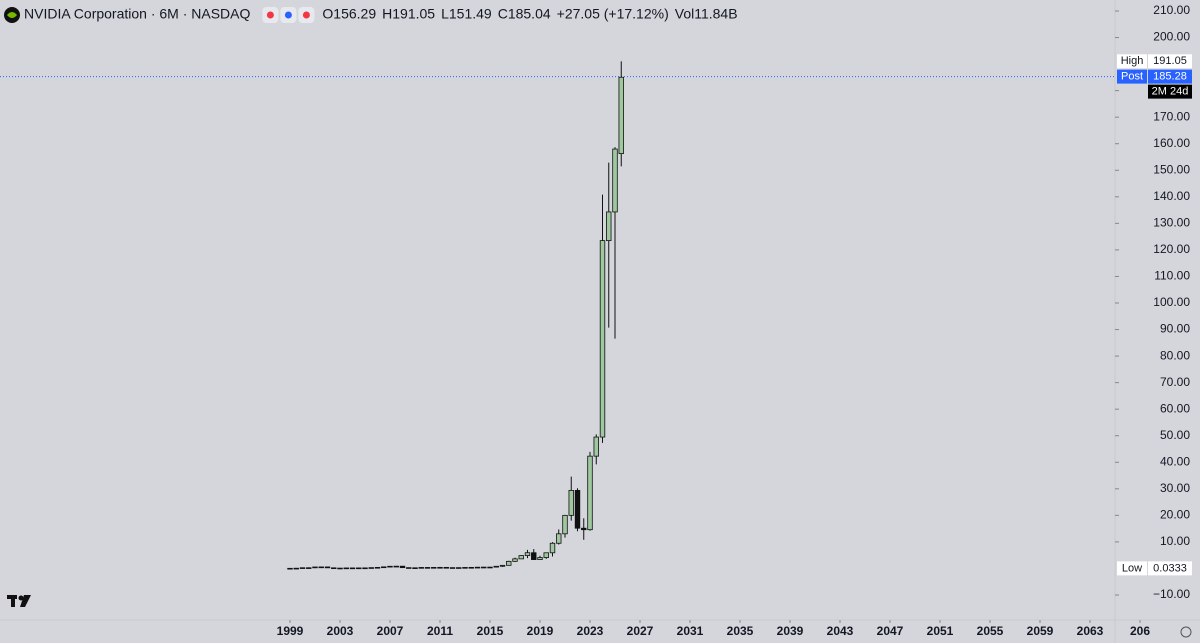 This screenshot has height=643, width=1200. I want to click on legend-label: C, so click(503, 14).